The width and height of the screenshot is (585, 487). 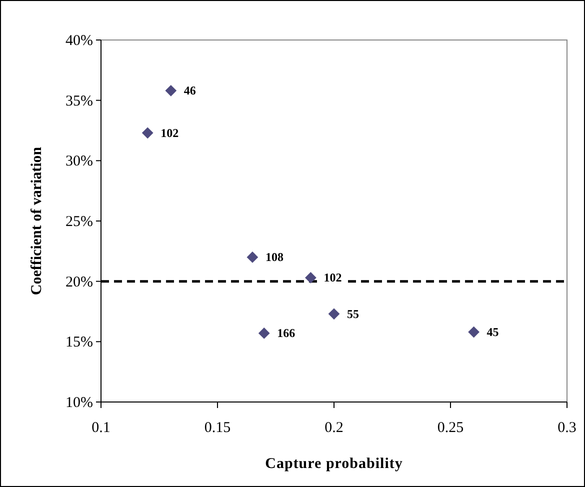 What do you see at coordinates (286, 333) in the screenshot?
I see `annotation: 166` at bounding box center [286, 333].